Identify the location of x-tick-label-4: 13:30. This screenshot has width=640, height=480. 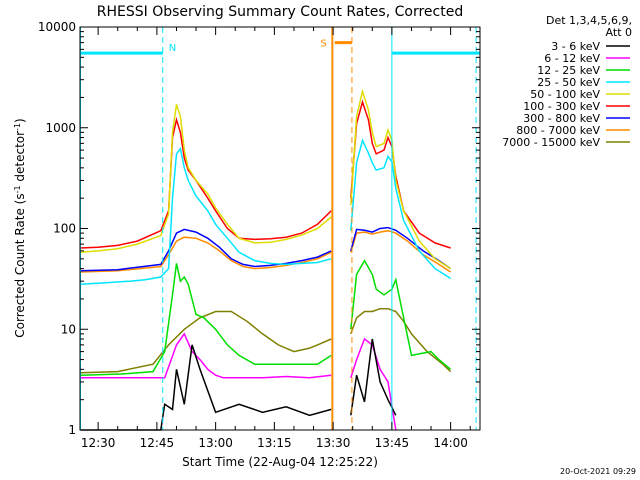
(333, 443).